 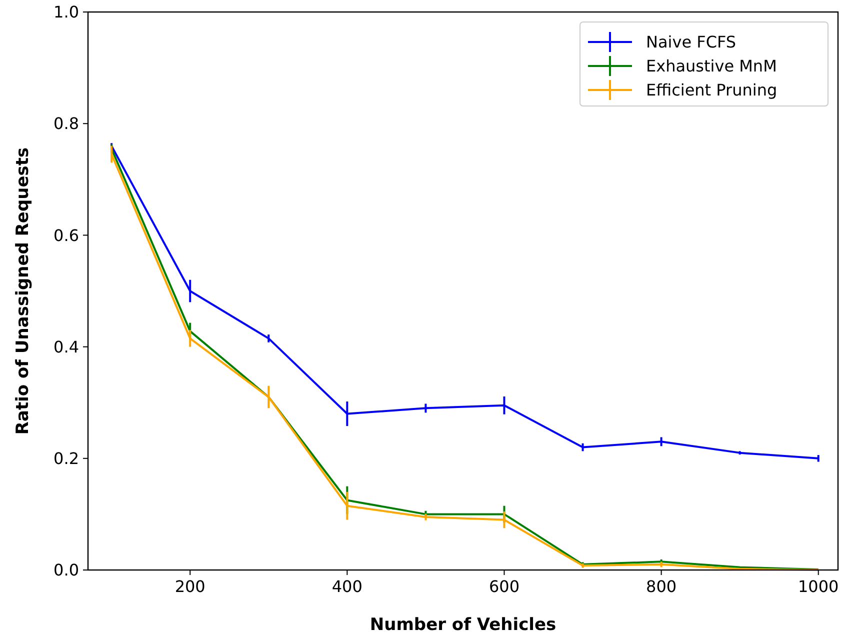 I want to click on y-tick-label: 1.0, so click(x=66, y=12).